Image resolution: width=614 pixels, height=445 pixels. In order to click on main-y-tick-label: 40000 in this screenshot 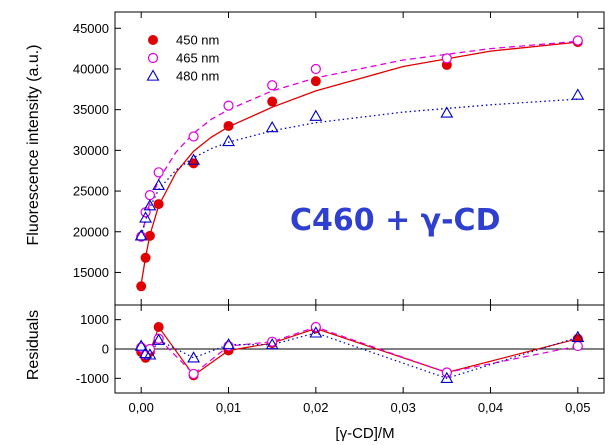, I will do `click(91, 68)`.